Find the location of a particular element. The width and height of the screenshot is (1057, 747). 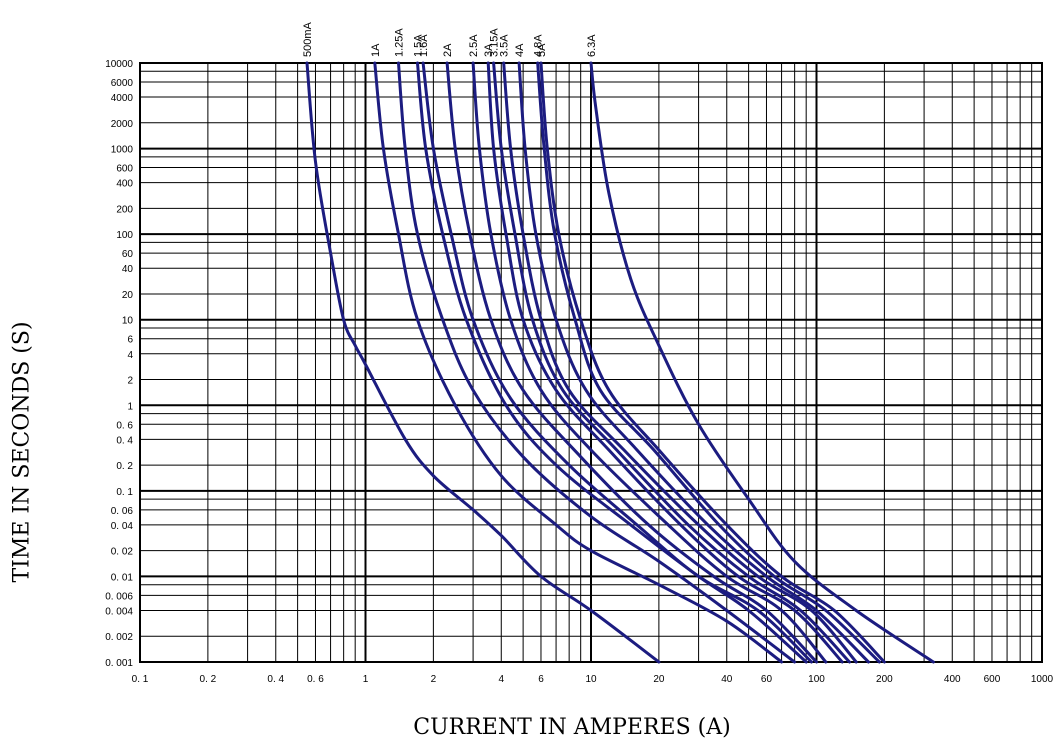

x-tick-label: 10 is located at coordinates (591, 679).